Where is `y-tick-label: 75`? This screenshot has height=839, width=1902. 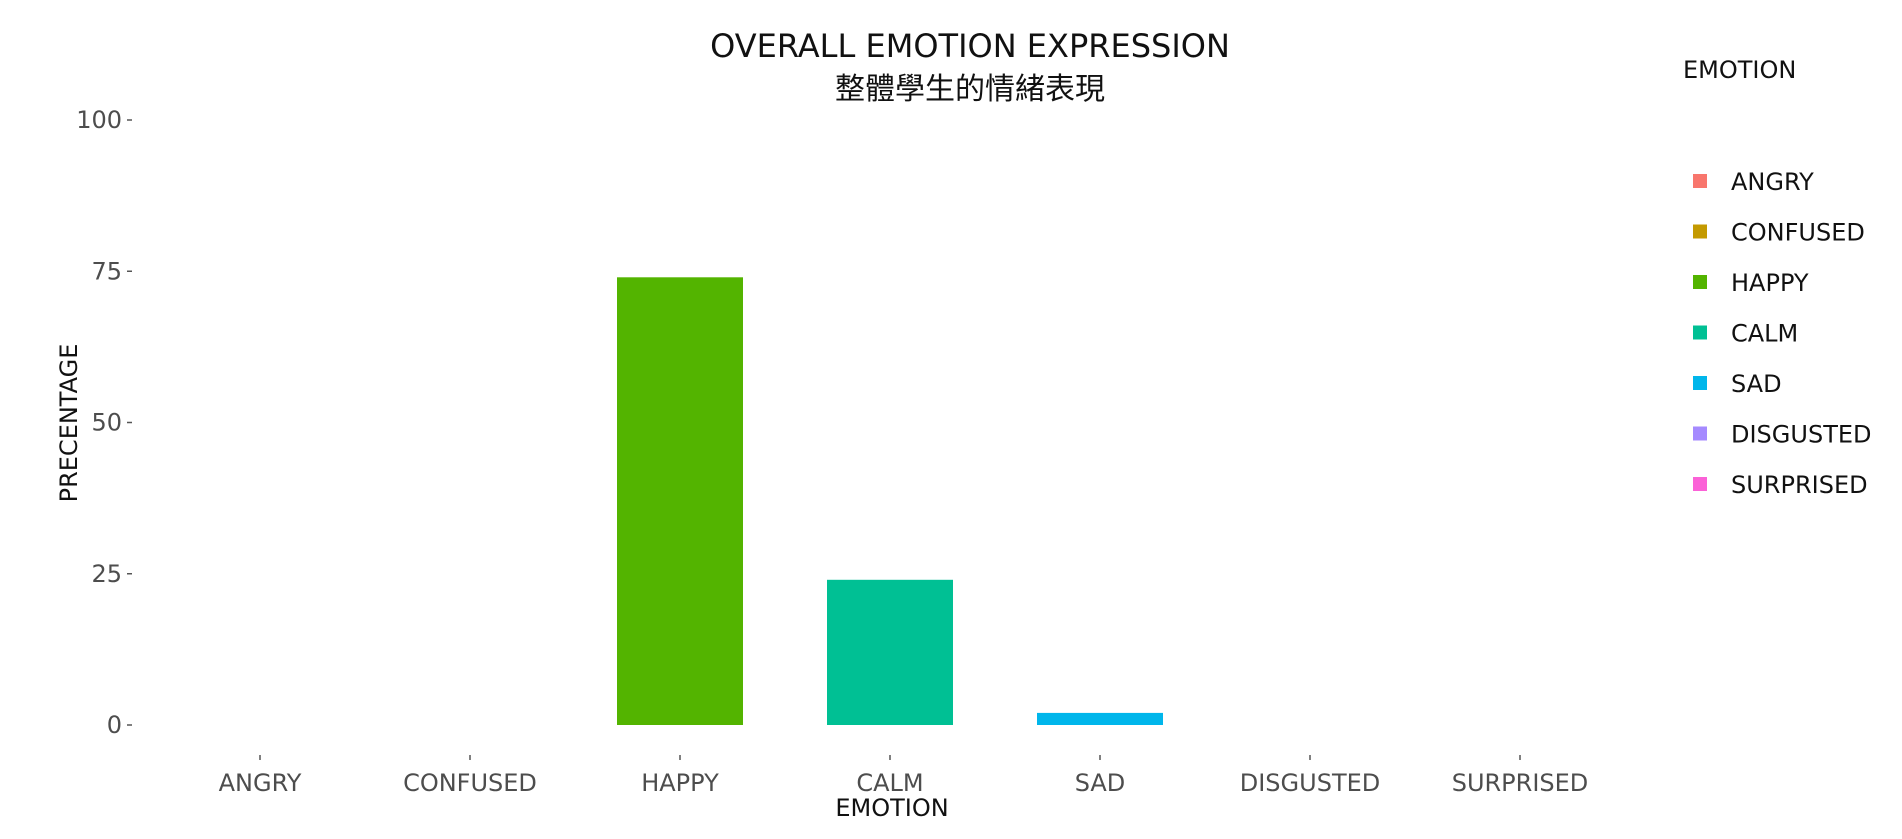 y-tick-label: 75 is located at coordinates (106, 271).